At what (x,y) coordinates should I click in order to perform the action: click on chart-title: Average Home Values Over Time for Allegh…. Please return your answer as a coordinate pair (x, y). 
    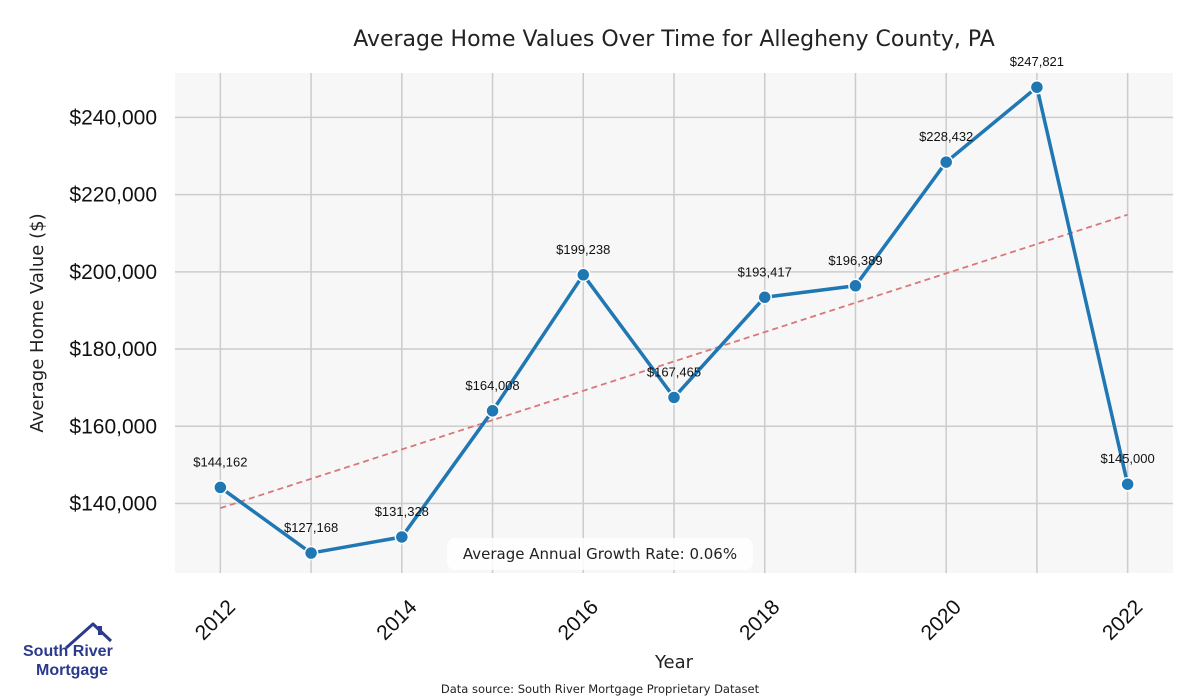
    Looking at the image, I should click on (674, 39).